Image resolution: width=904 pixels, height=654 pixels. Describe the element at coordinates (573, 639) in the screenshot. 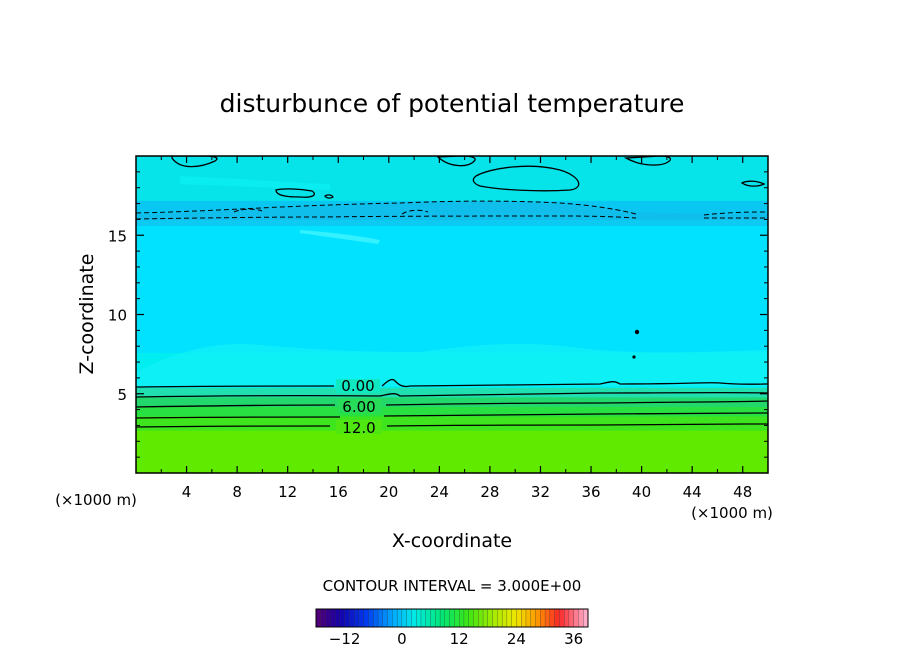

I see `colorbar-tick-label: 36` at that location.